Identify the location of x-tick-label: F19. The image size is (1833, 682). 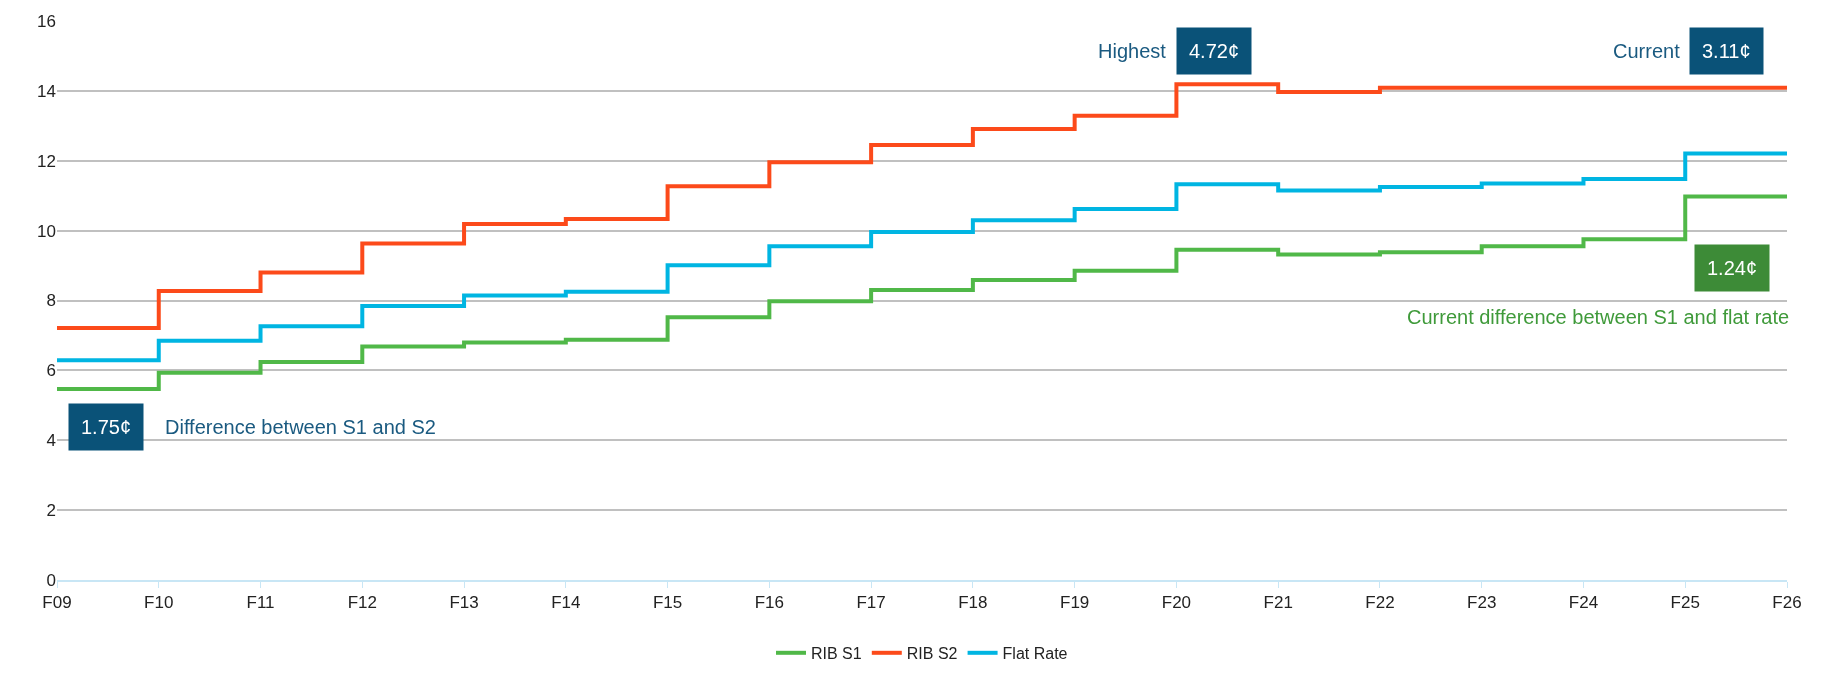
(1075, 603).